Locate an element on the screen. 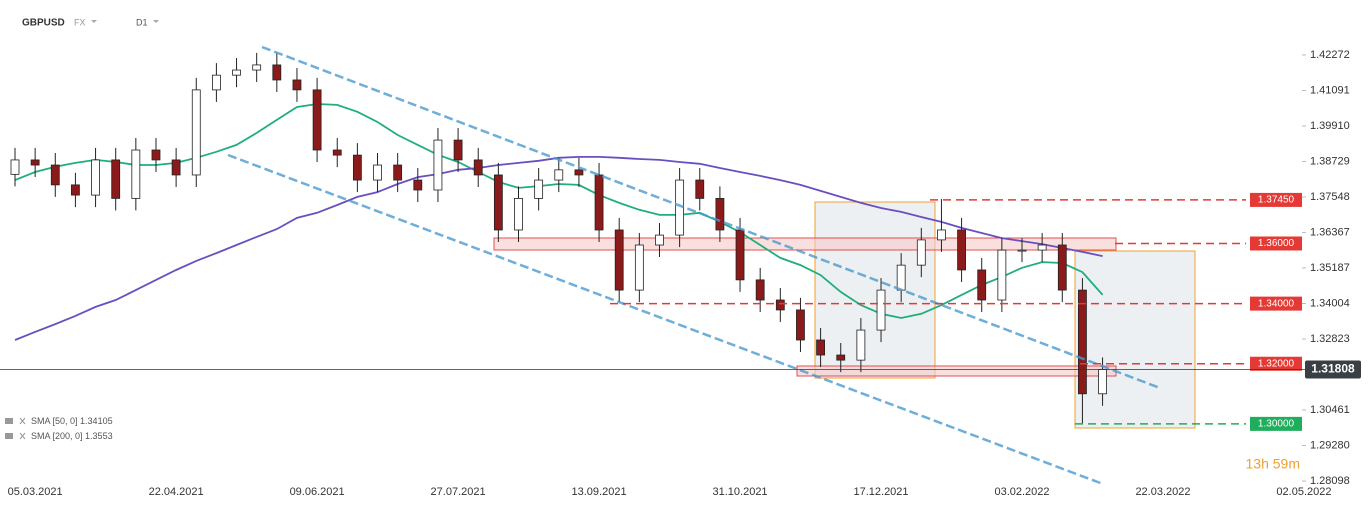 The width and height of the screenshot is (1368, 514). y-tick-label: 1.39910 is located at coordinates (1330, 126).